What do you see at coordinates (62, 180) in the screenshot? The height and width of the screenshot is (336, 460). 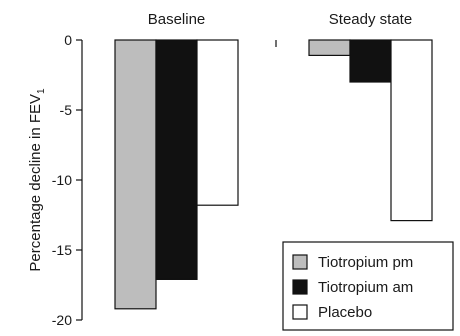 I see `y-tick-label: -10` at bounding box center [62, 180].